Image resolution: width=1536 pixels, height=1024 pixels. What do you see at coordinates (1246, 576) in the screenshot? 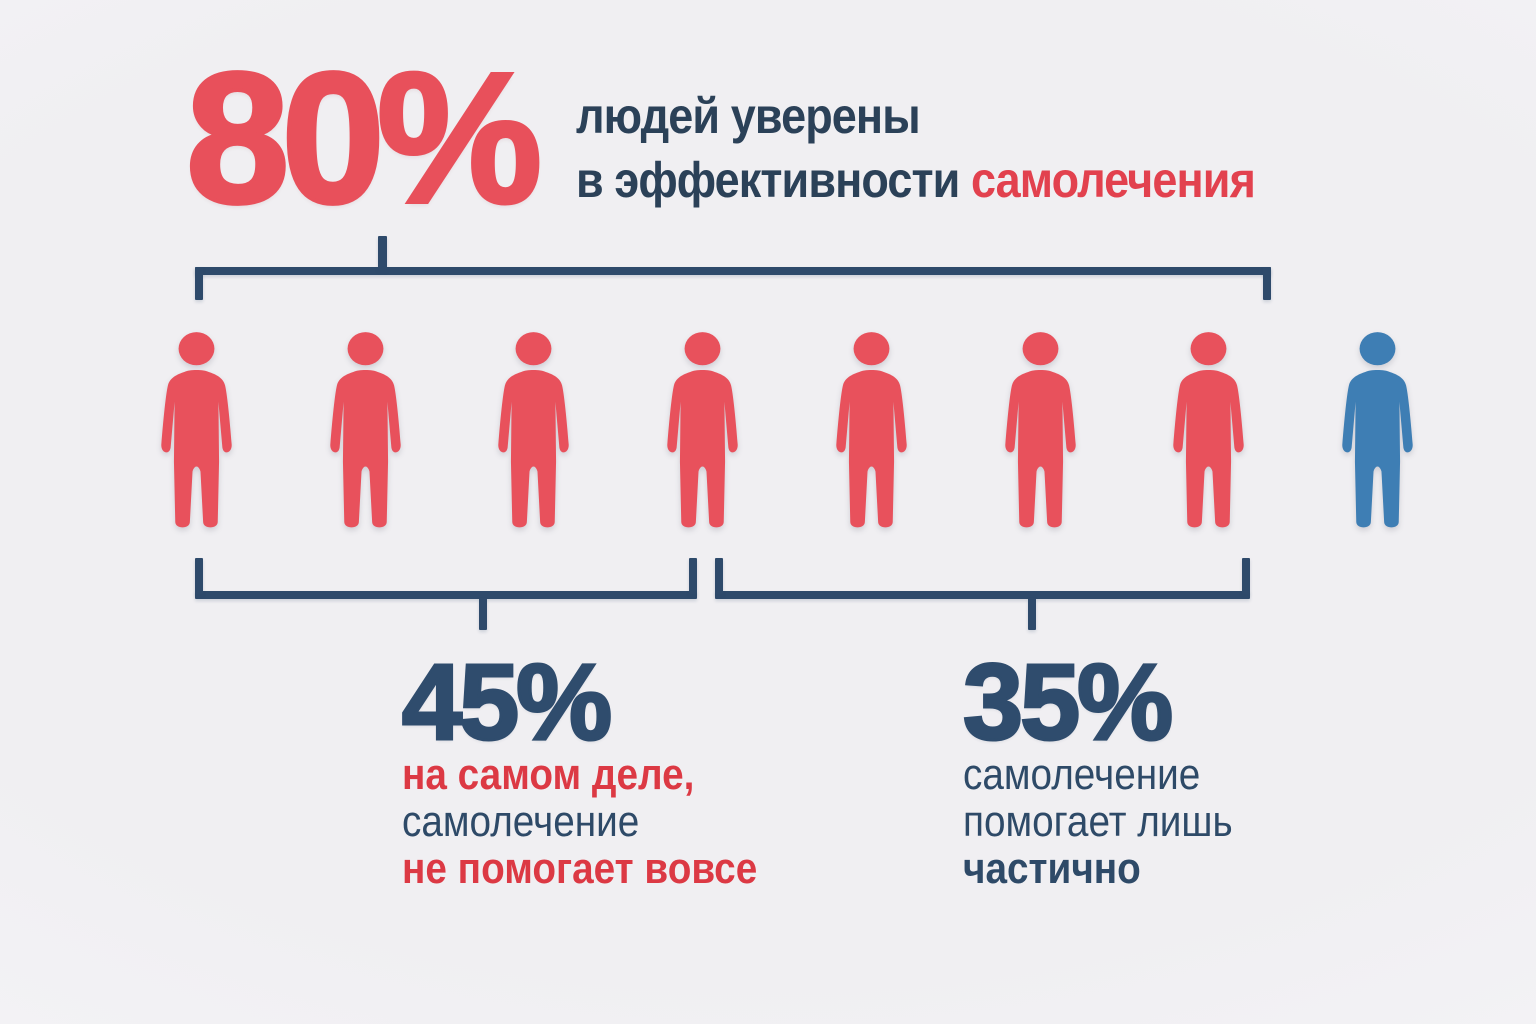
I see `right-bracket-right-tick` at bounding box center [1246, 576].